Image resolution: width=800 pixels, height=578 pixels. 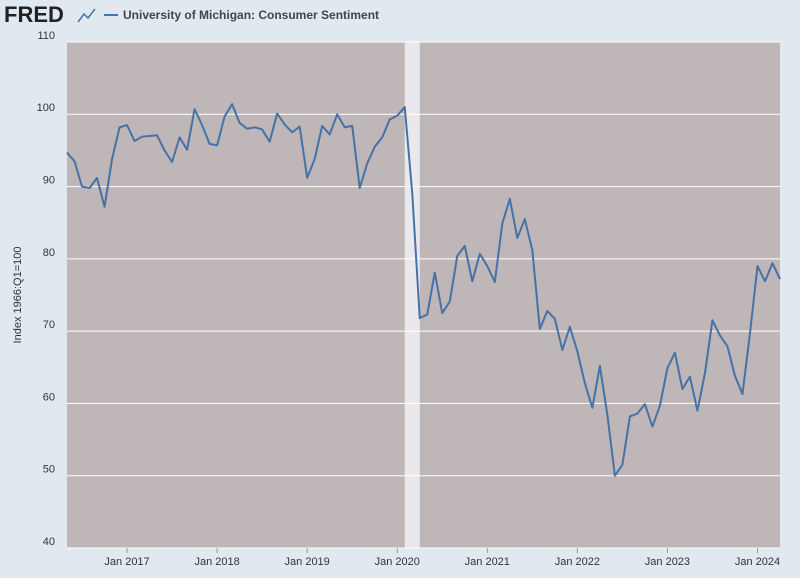 I want to click on x-tick-label: Jan 2021, so click(x=487, y=562).